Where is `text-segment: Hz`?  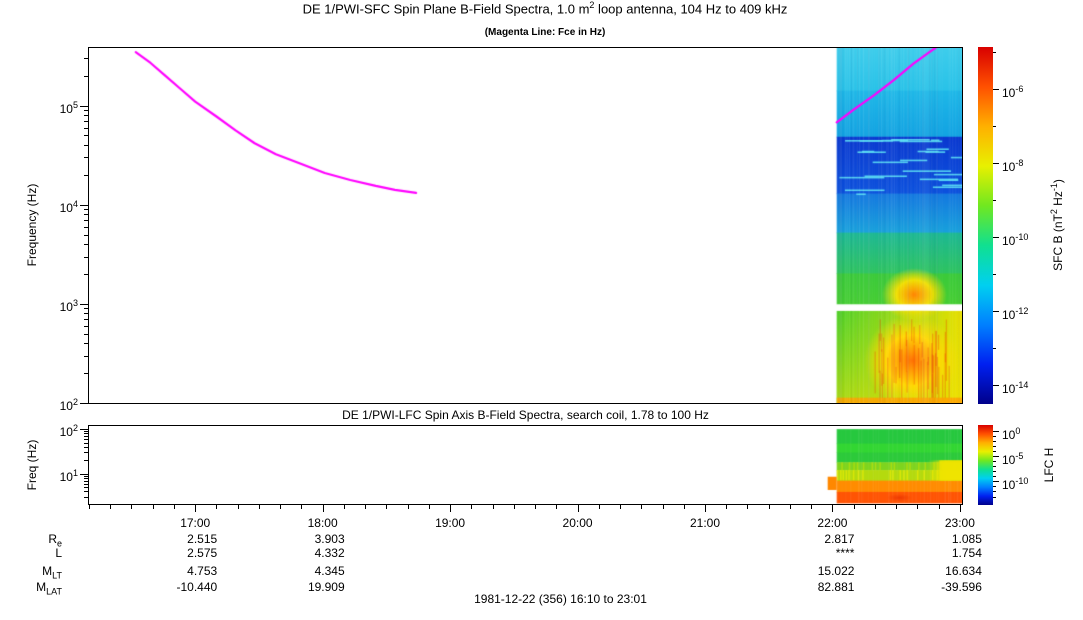 text-segment: Hz is located at coordinates (1058, 200).